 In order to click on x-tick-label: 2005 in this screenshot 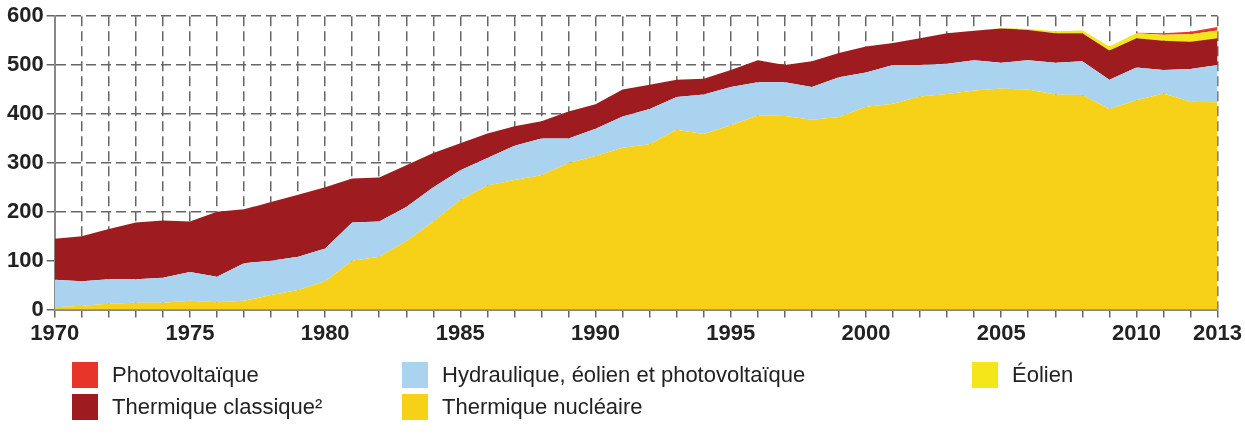, I will do `click(1001, 332)`.